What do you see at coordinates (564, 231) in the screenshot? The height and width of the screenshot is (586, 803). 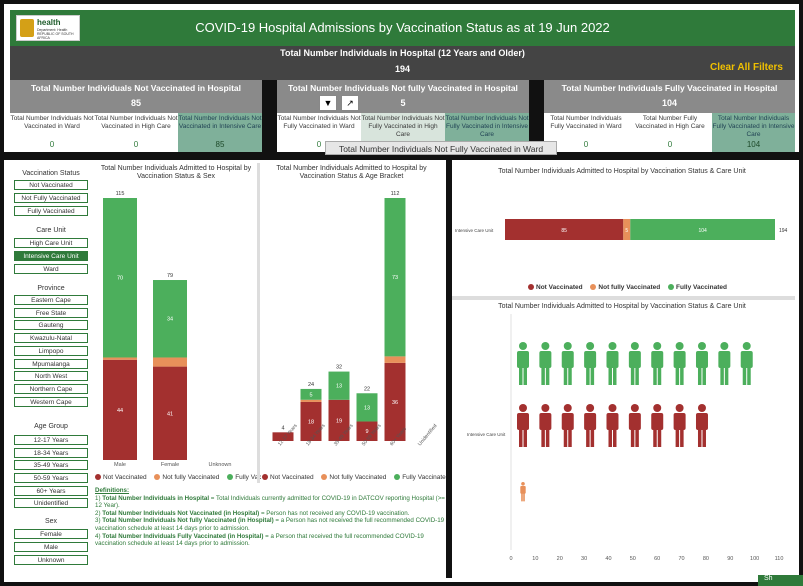 I see `bar-value-label: 85` at bounding box center [564, 231].